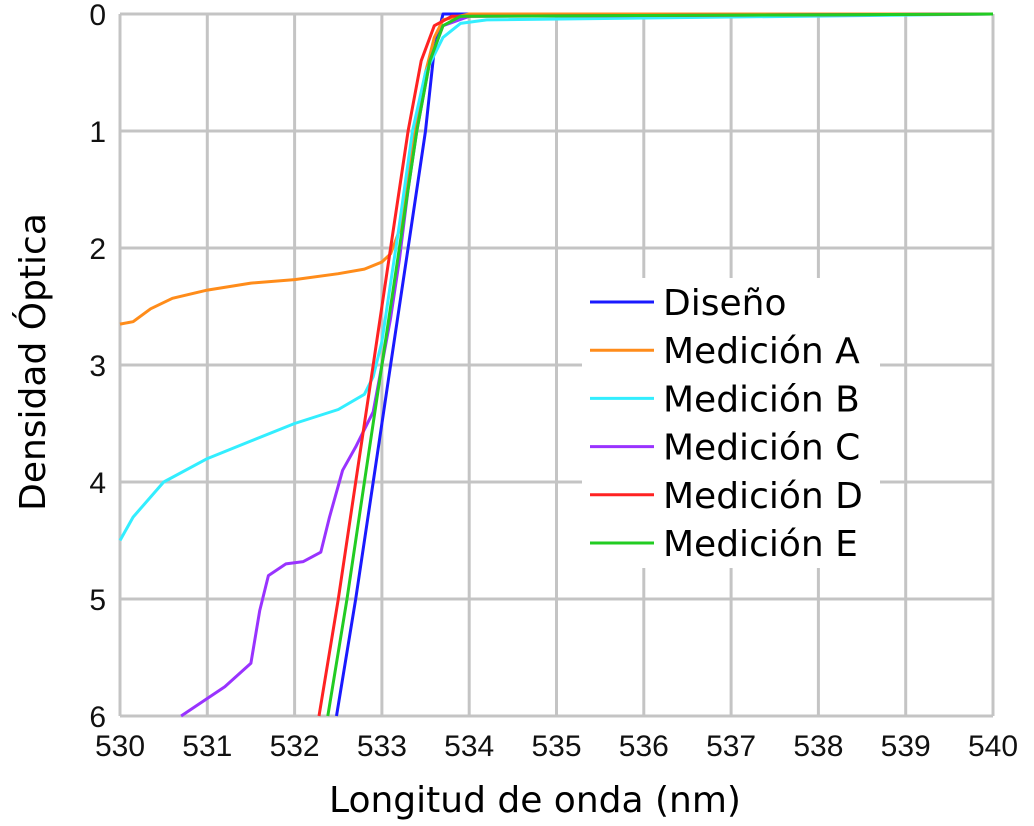  Describe the element at coordinates (97, 717) in the screenshot. I see `y-tick-label: 6` at that location.